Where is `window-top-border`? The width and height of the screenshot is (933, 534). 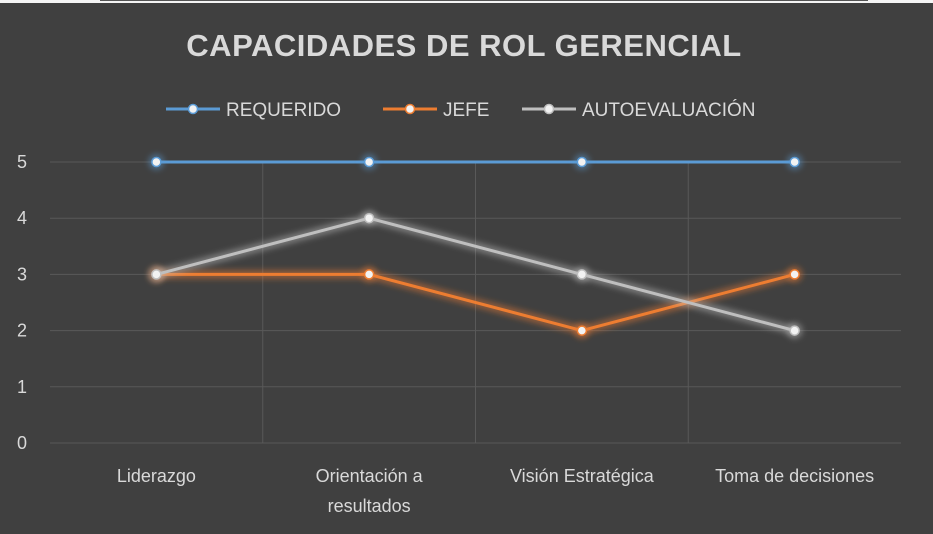 window-top-border is located at coordinates (484, 0).